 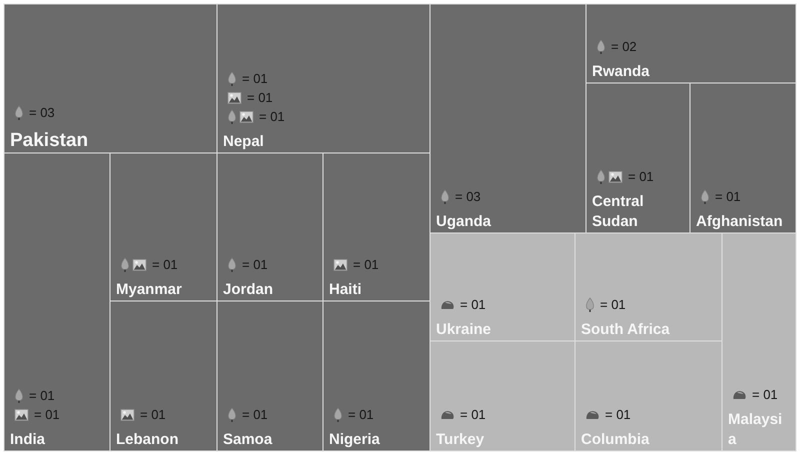 I want to click on category-label: Malaysia, so click(x=755, y=429).